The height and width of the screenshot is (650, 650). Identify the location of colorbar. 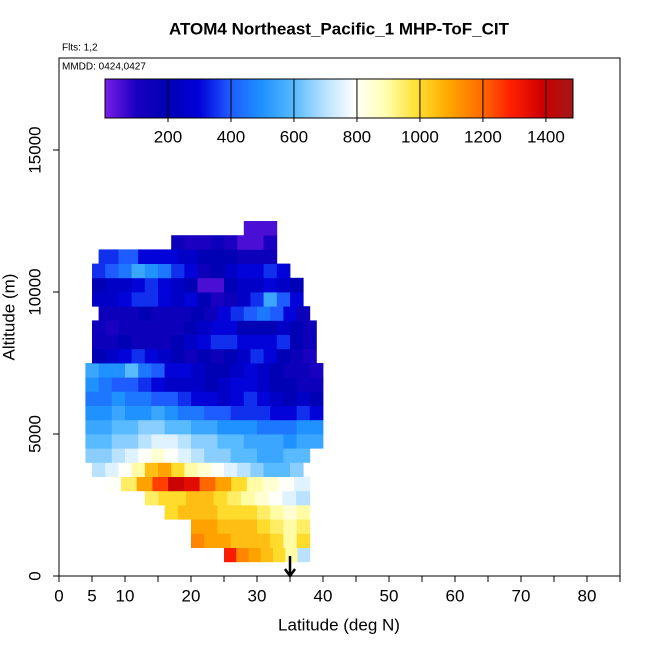
(339, 98).